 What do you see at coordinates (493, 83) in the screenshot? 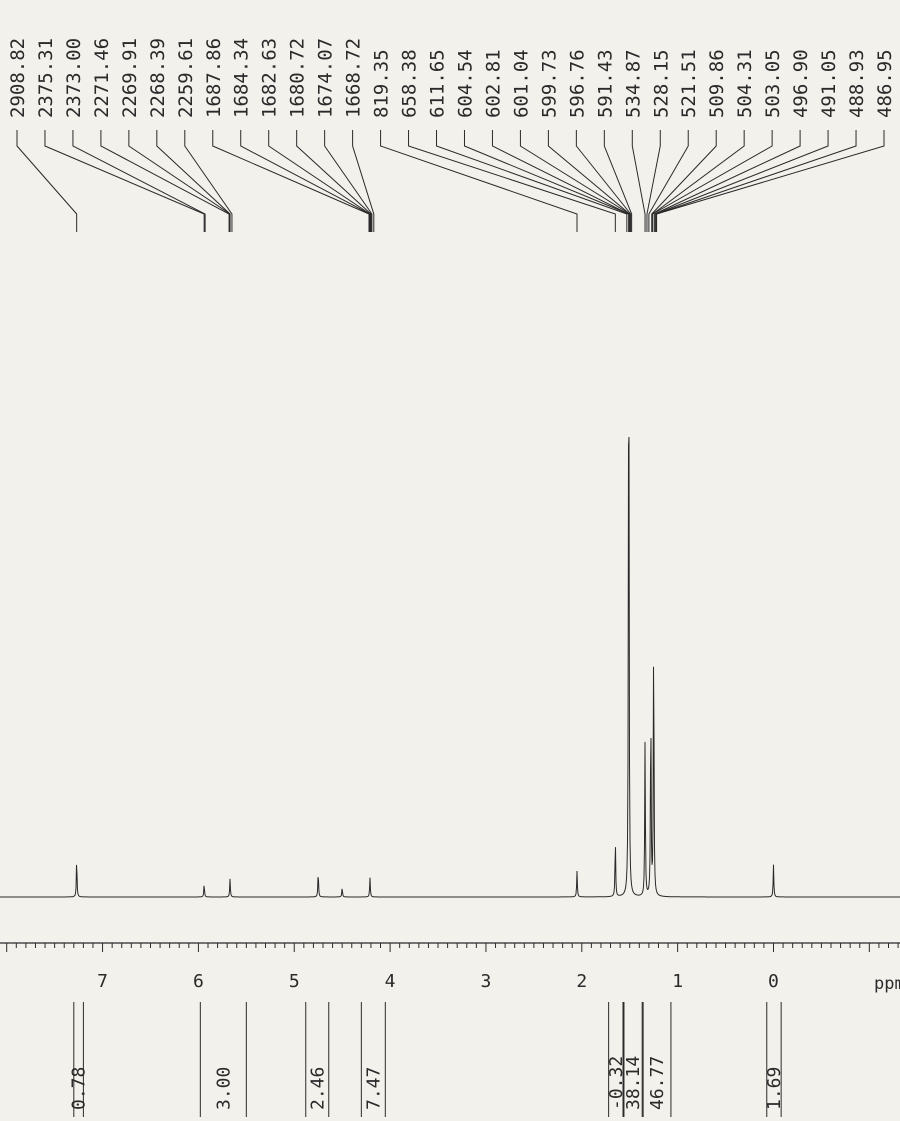
I see `peak-shift-label: 602.81` at bounding box center [493, 83].